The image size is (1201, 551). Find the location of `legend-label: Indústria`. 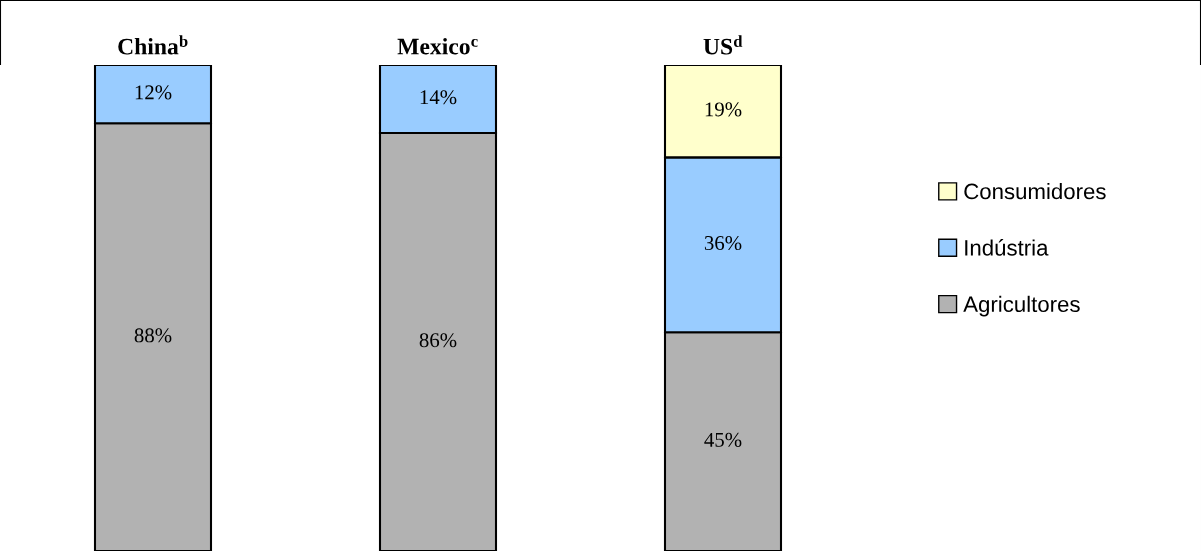

legend-label: Indústria is located at coordinates (1007, 247).